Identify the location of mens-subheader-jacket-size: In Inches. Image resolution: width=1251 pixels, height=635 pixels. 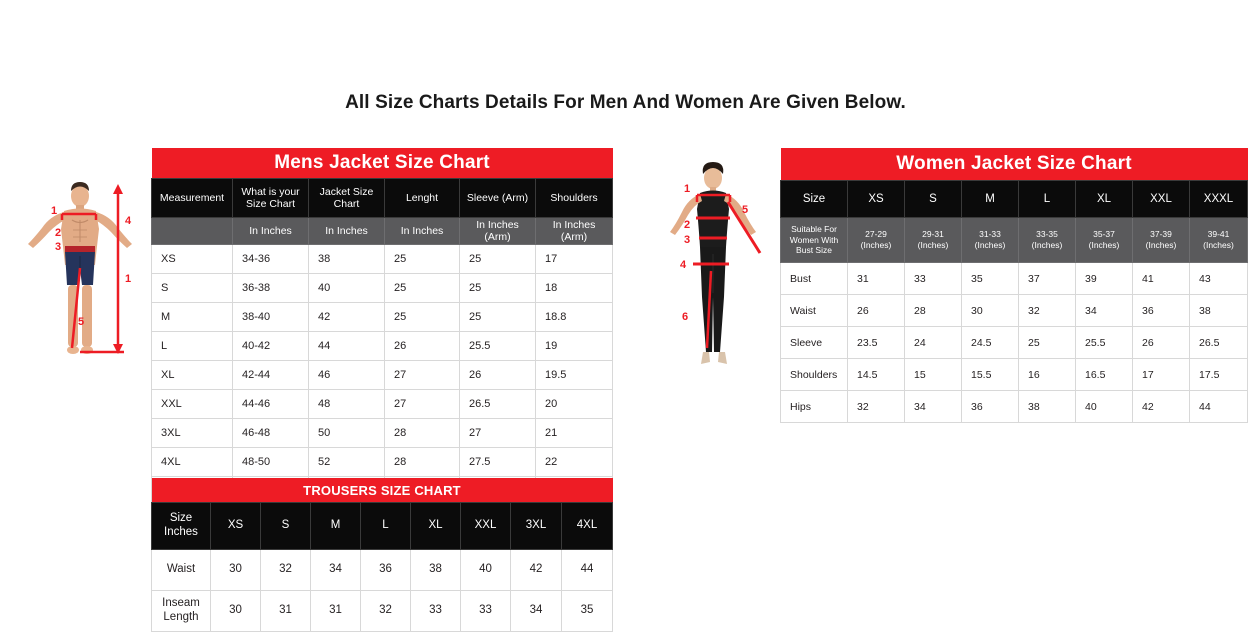
(346, 231).